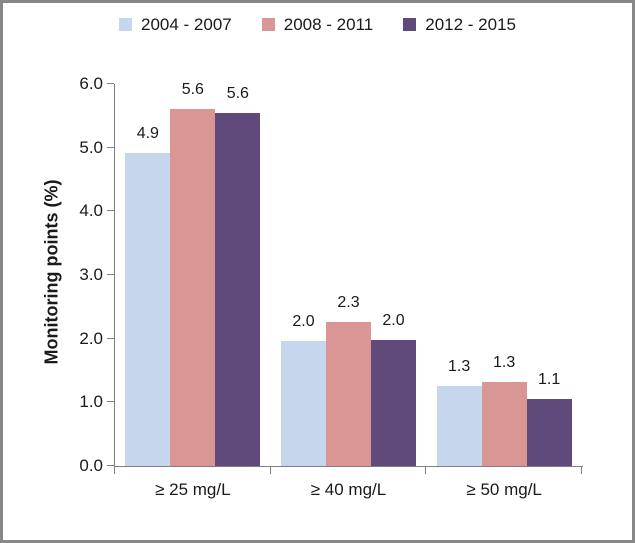 Image resolution: width=635 pixels, height=543 pixels. I want to click on y-tick-label: 5.0, so click(91, 147).